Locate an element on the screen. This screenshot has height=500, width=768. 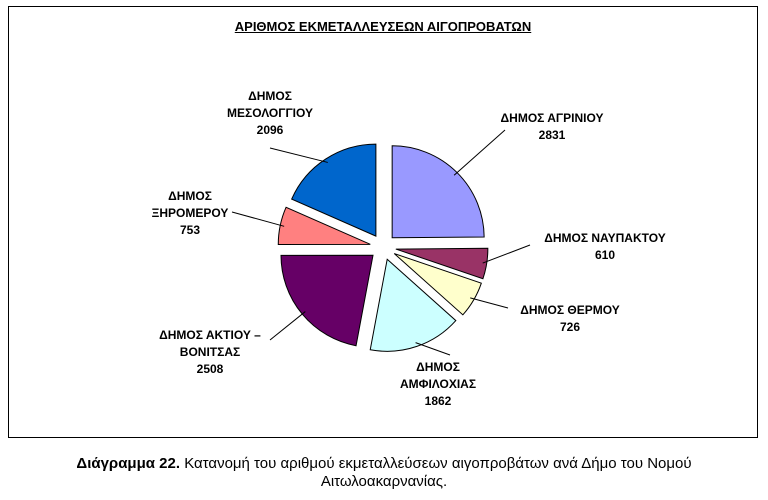
data-label: ΔΗΜΟΣ ΑΚΤΙΟΥ – ΒΟΝΙΤΣΑΣ 2508 is located at coordinates (210, 352).